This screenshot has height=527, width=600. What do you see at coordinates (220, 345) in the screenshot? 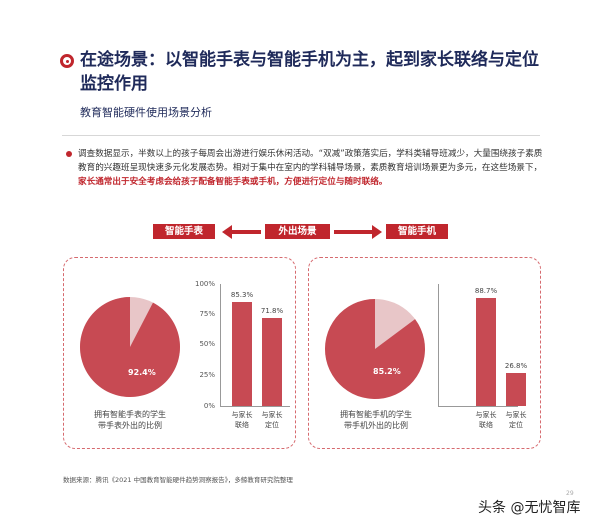
I see `left-axis-line` at bounding box center [220, 345].